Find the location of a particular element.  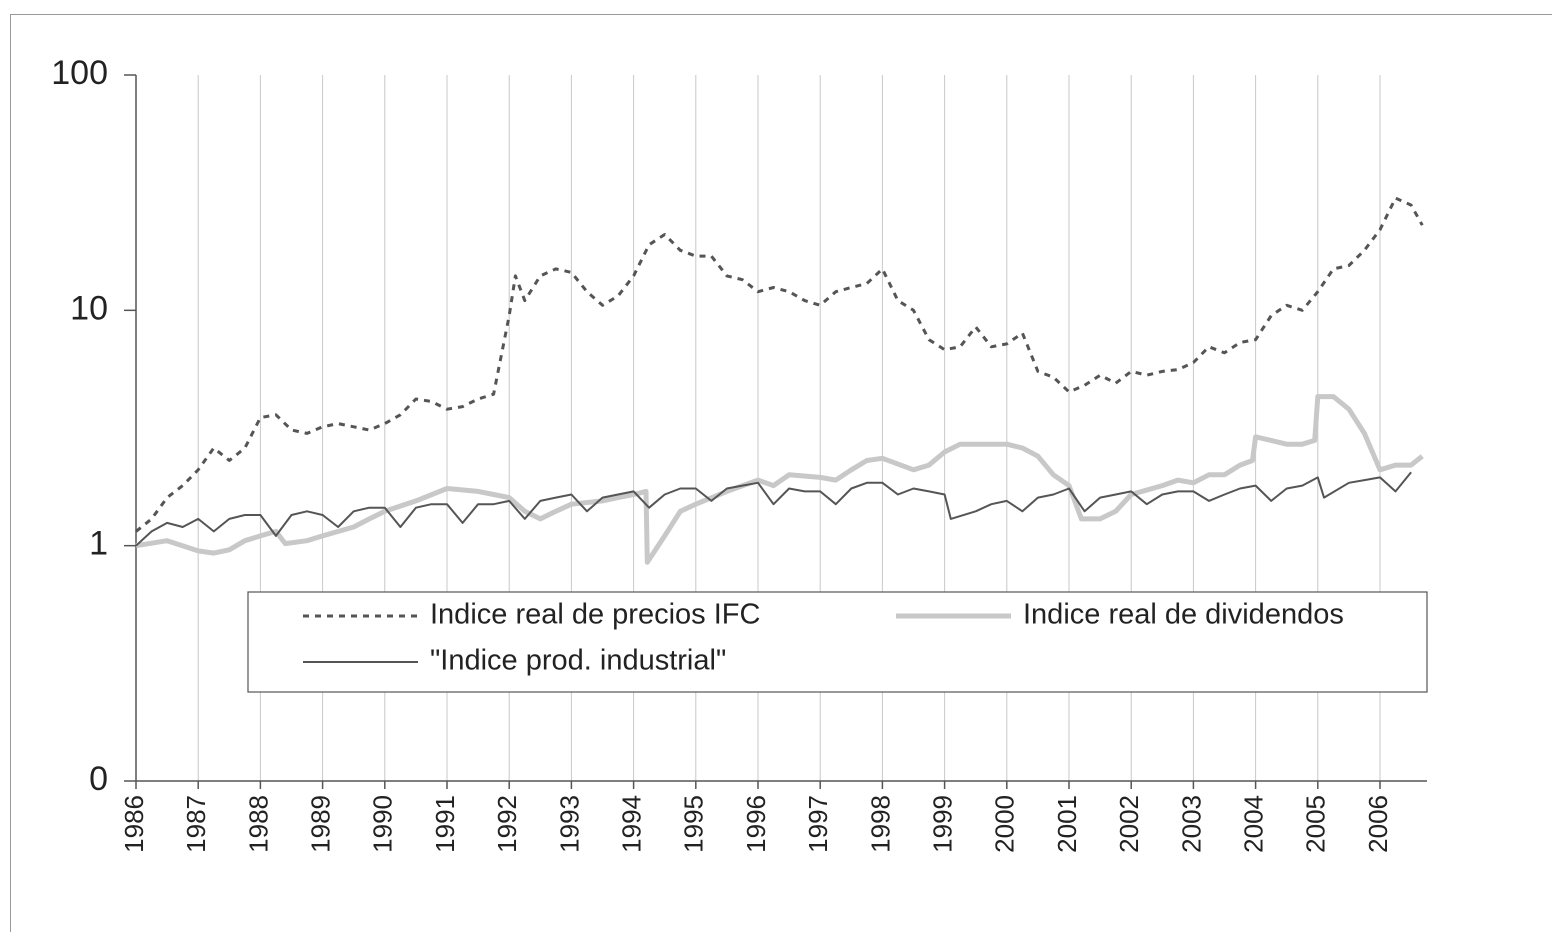

x-tick-label: 1997 is located at coordinates (818, 824).